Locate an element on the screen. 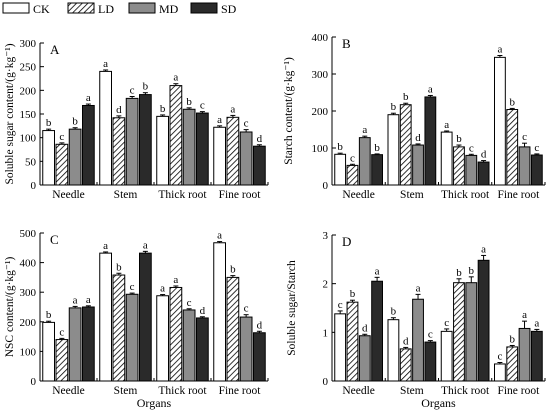 The image size is (550, 418). legend-swatch is located at coordinates (16, 8).